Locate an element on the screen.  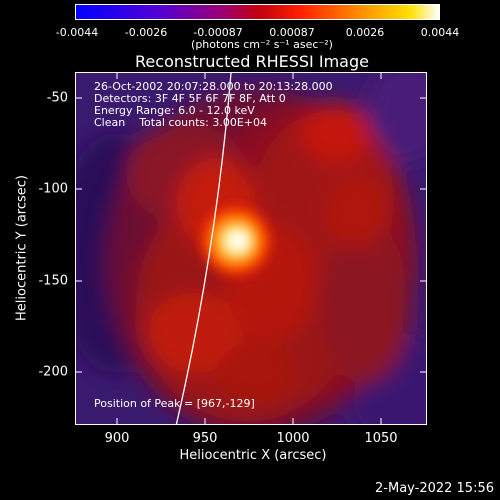
info-detectors: Detectors: 3F 4F 5F 6F 7F 8F, Att 0 is located at coordinates (190, 98).